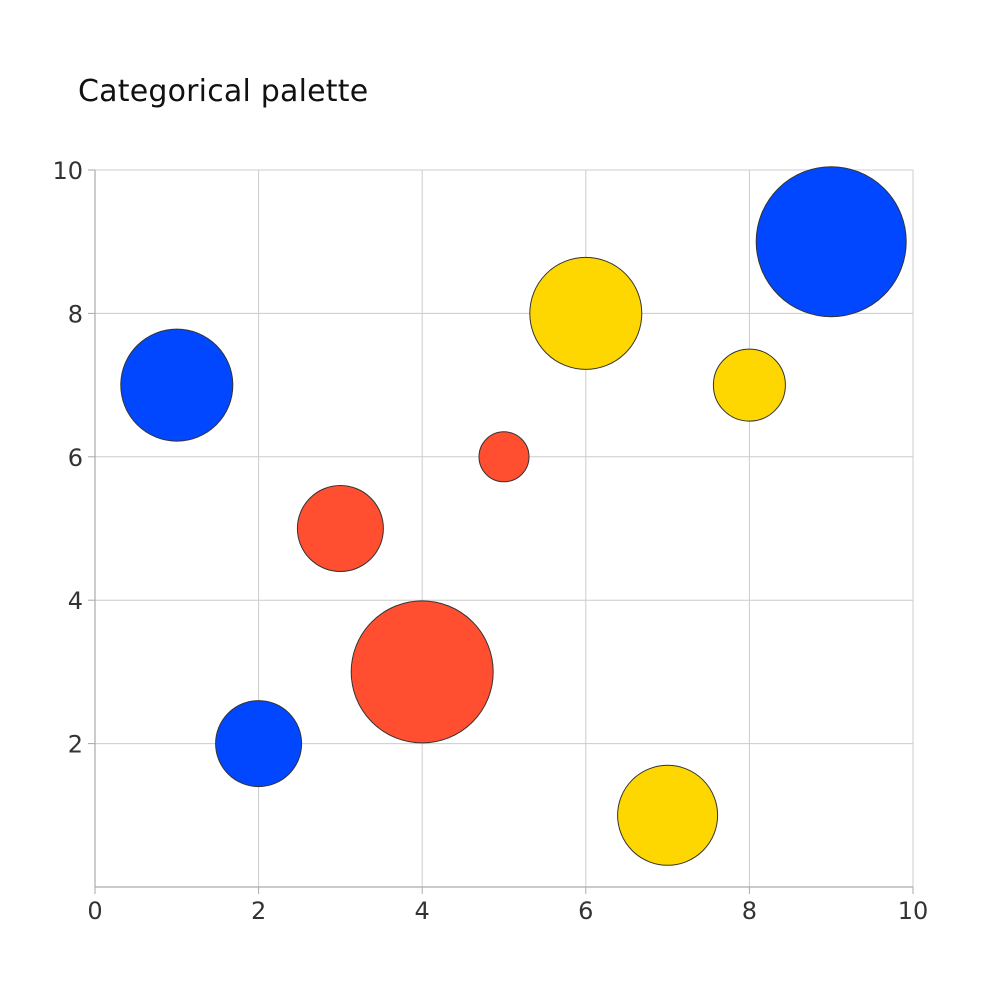 The height and width of the screenshot is (1000, 1000). What do you see at coordinates (422, 911) in the screenshot?
I see `x-tick-label: 4` at bounding box center [422, 911].